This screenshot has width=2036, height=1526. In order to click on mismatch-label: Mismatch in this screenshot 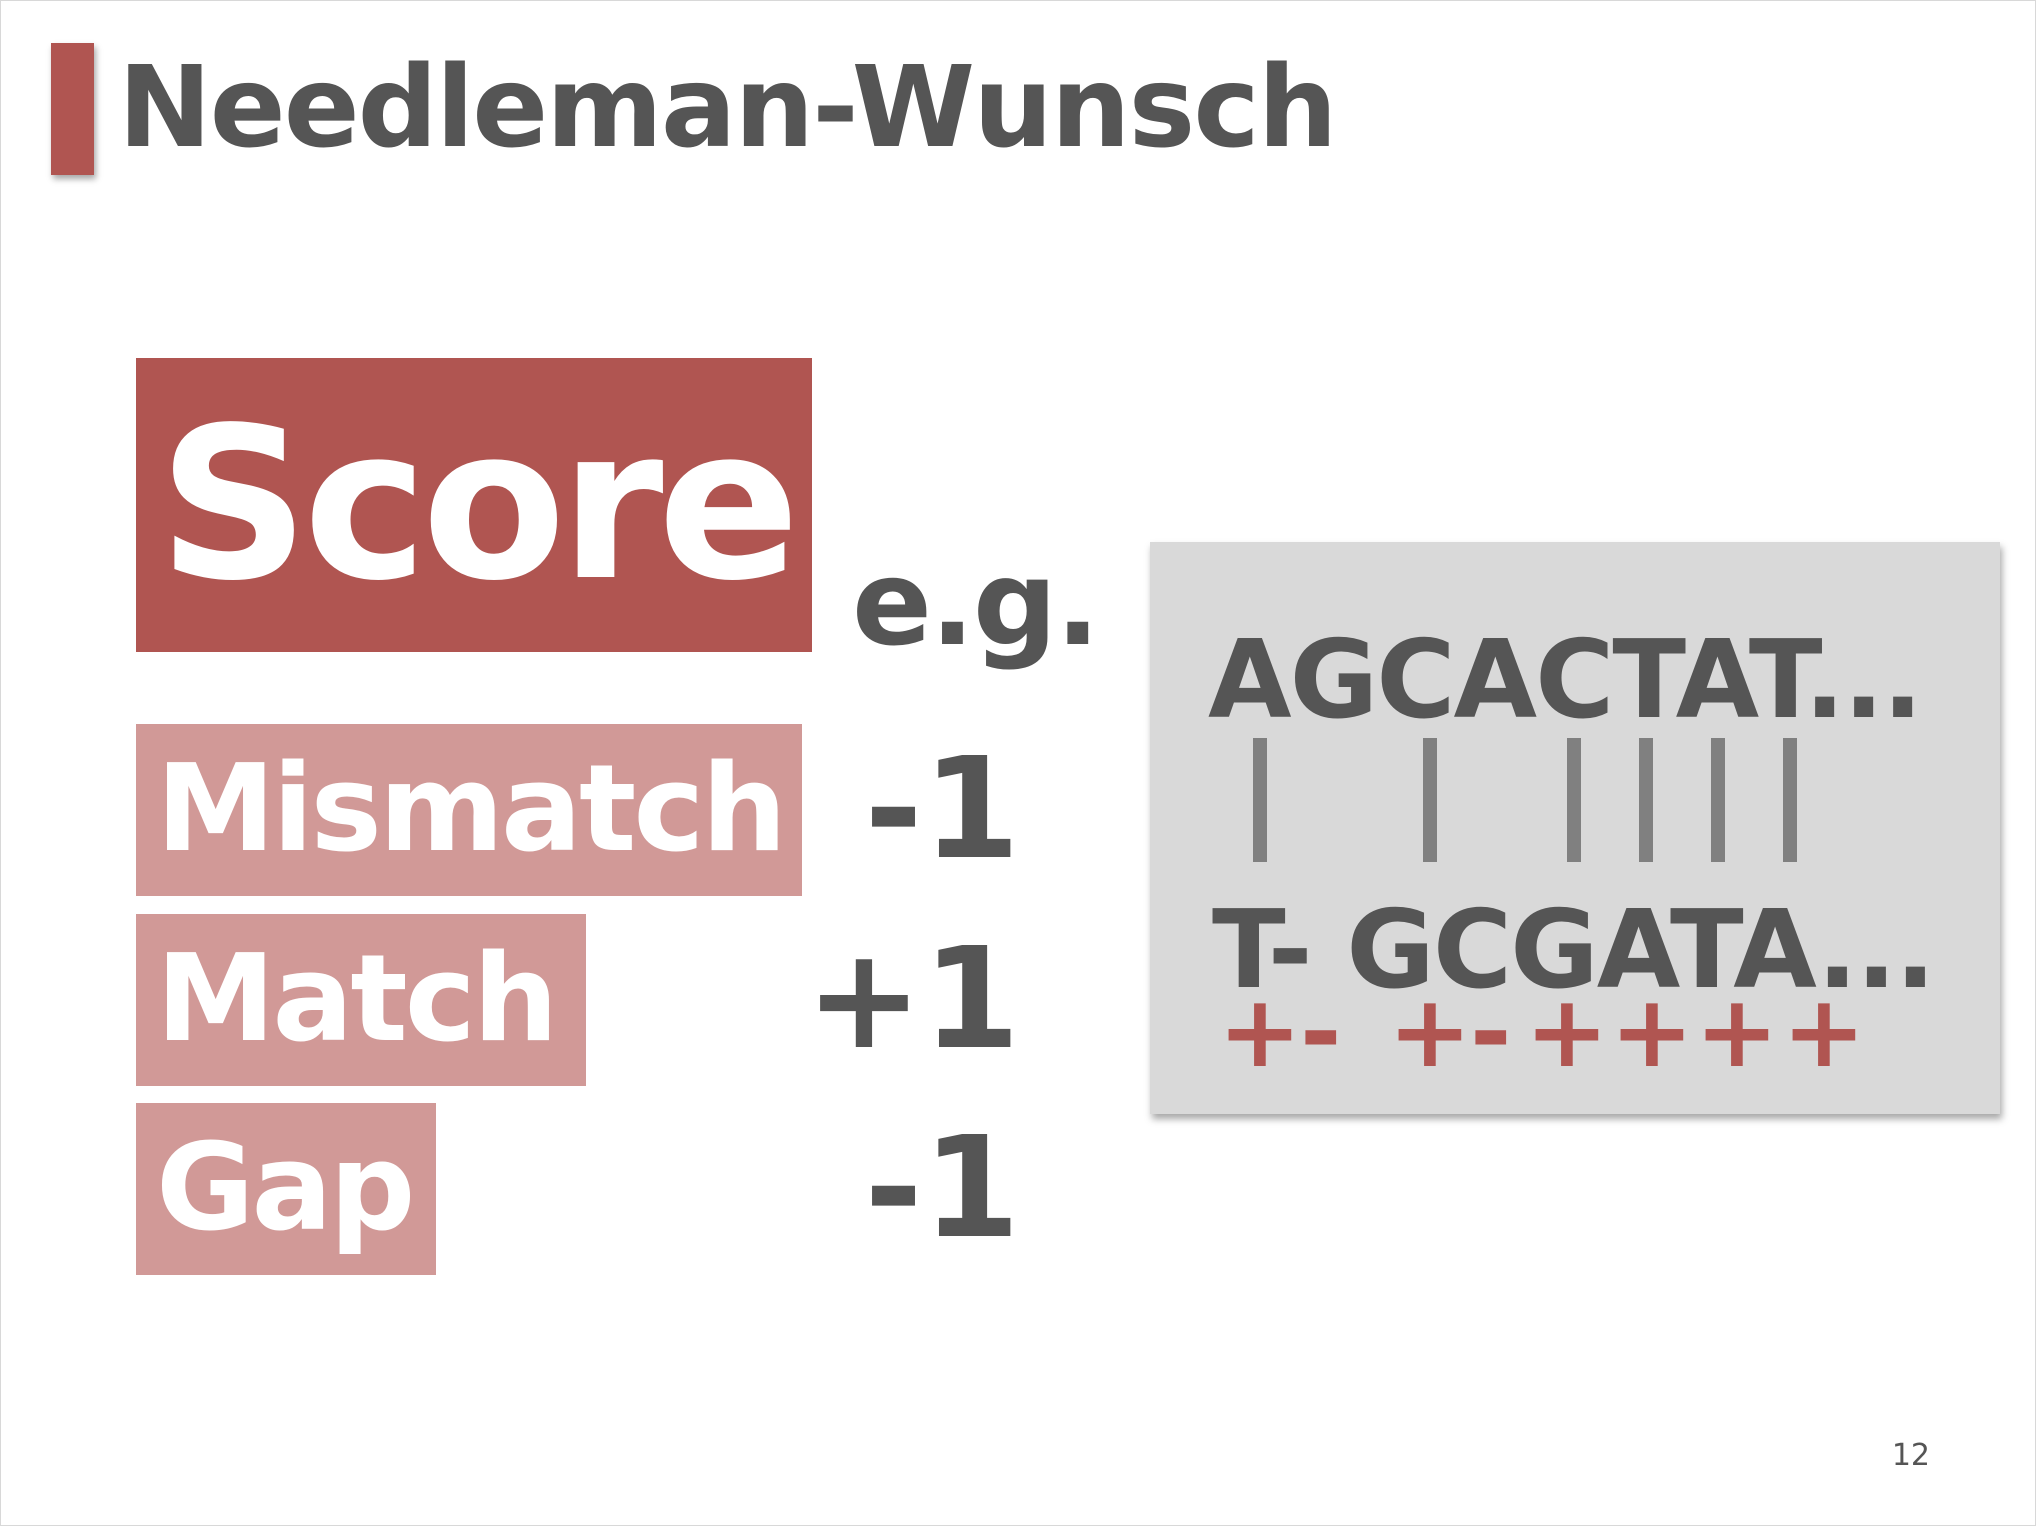, I will do `click(471, 809)`.